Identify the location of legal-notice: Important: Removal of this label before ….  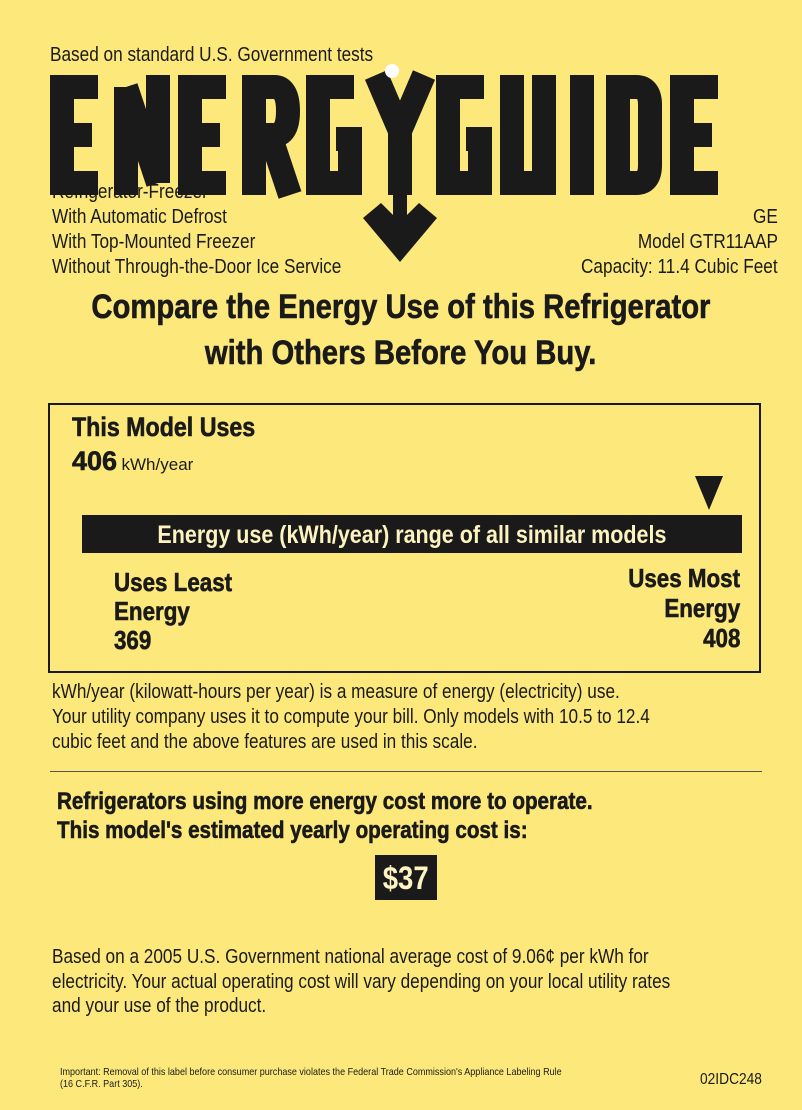
(311, 1078).